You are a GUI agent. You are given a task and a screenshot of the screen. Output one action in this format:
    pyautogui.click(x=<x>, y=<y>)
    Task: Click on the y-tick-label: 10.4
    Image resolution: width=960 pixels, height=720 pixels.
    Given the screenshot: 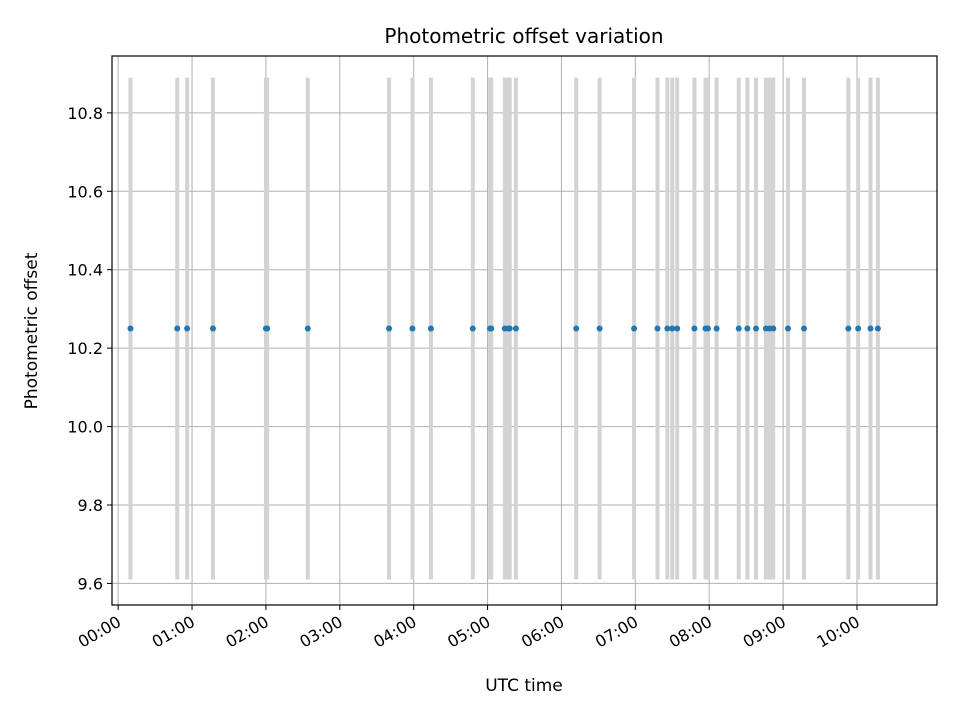 What is the action you would take?
    pyautogui.click(x=85, y=270)
    